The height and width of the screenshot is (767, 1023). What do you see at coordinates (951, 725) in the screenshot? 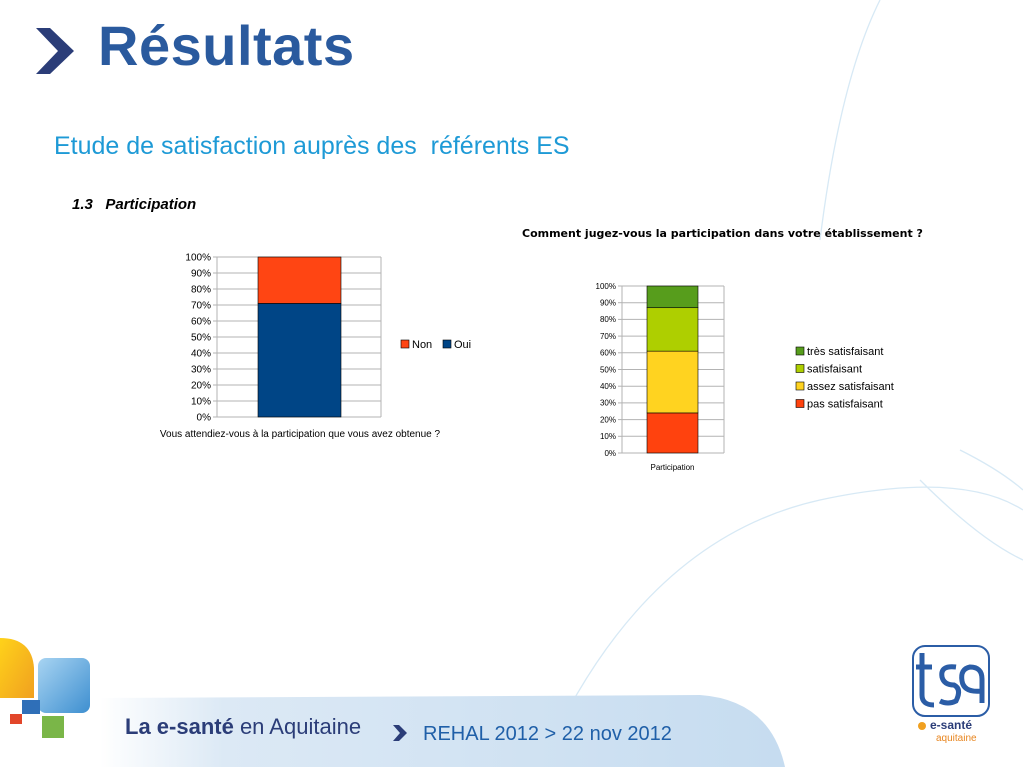
I see `tsa-logo-text: e-santé` at bounding box center [951, 725].